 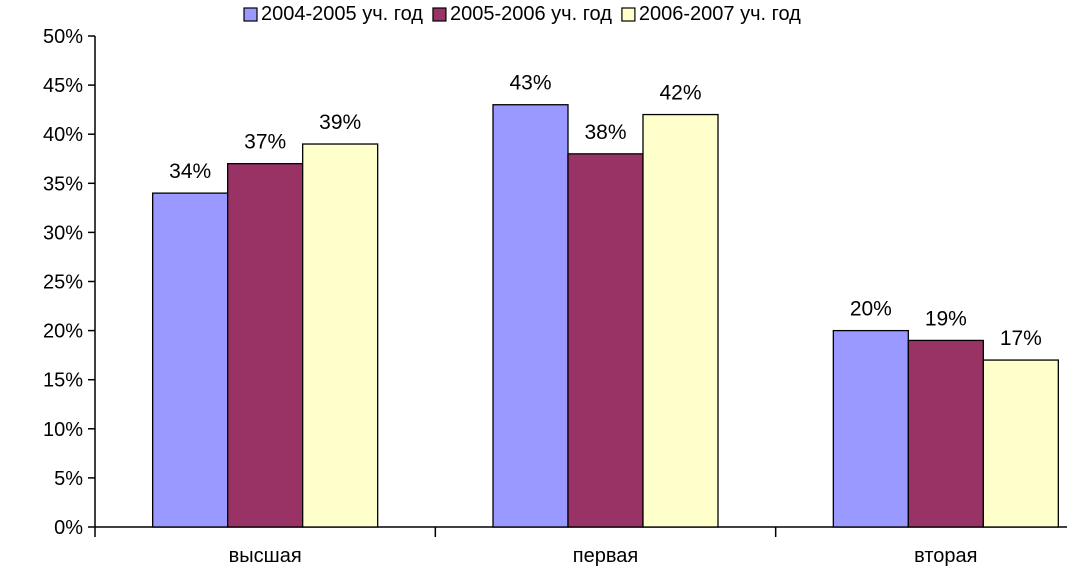 I want to click on x-category-label: вторая, so click(x=945, y=556).